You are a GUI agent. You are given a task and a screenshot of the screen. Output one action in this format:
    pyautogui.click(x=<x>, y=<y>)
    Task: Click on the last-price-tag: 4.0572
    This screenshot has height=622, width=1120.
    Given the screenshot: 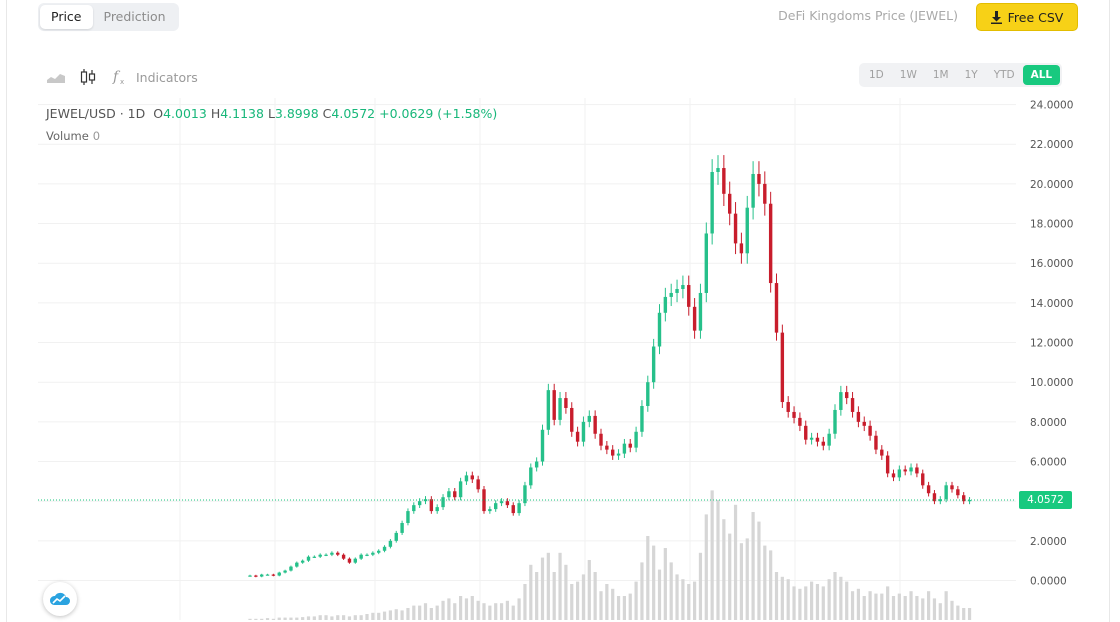 What is the action you would take?
    pyautogui.click(x=1045, y=500)
    